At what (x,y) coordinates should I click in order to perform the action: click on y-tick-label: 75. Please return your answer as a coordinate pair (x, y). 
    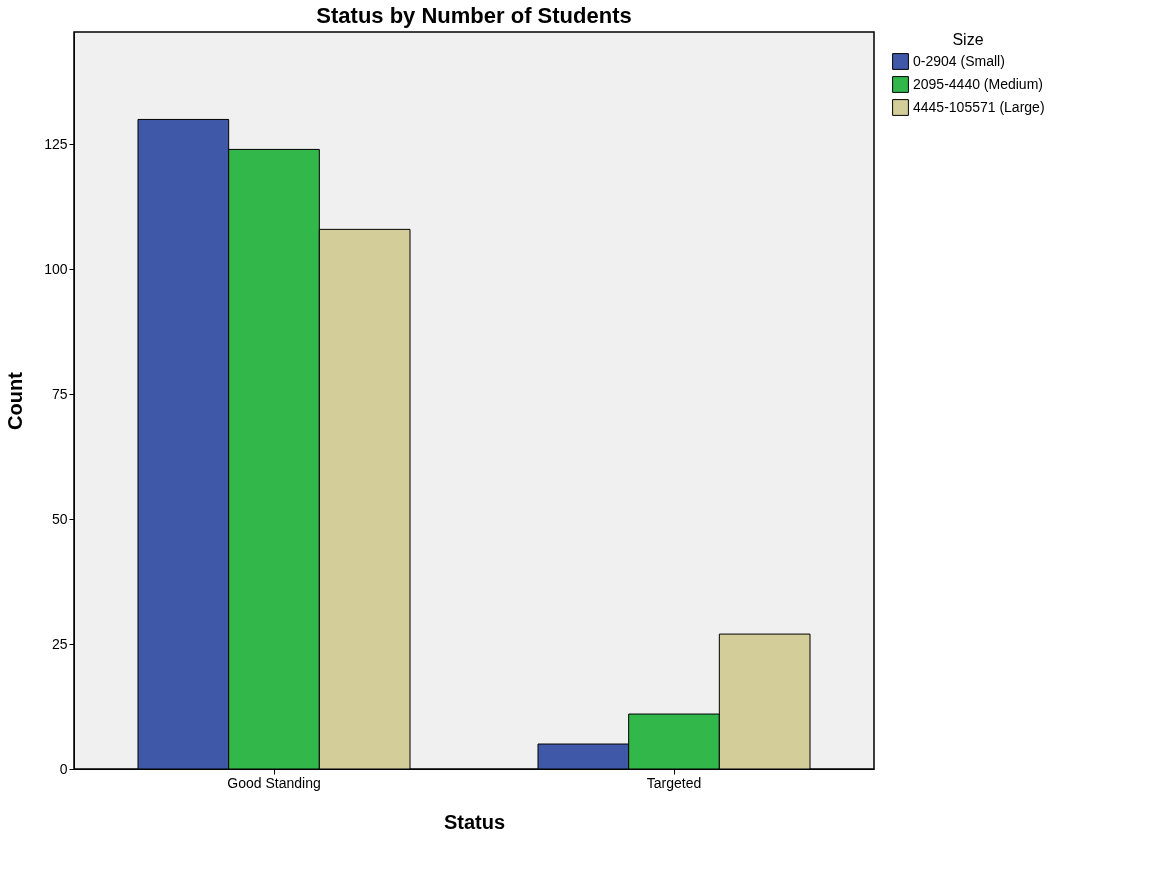
    Looking at the image, I should click on (59, 393).